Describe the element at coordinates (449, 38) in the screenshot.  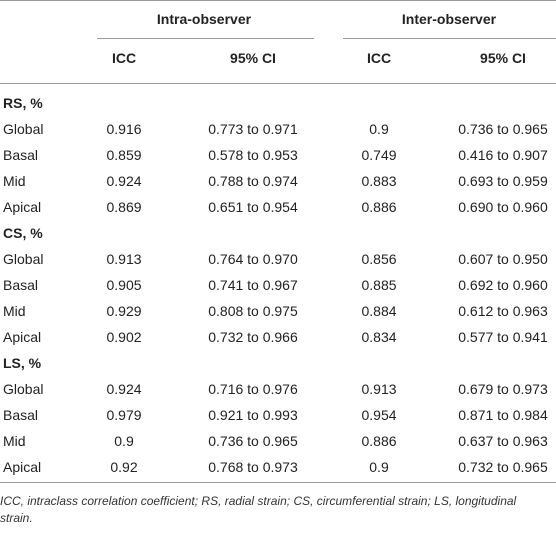
I see `inter-group-rule` at that location.